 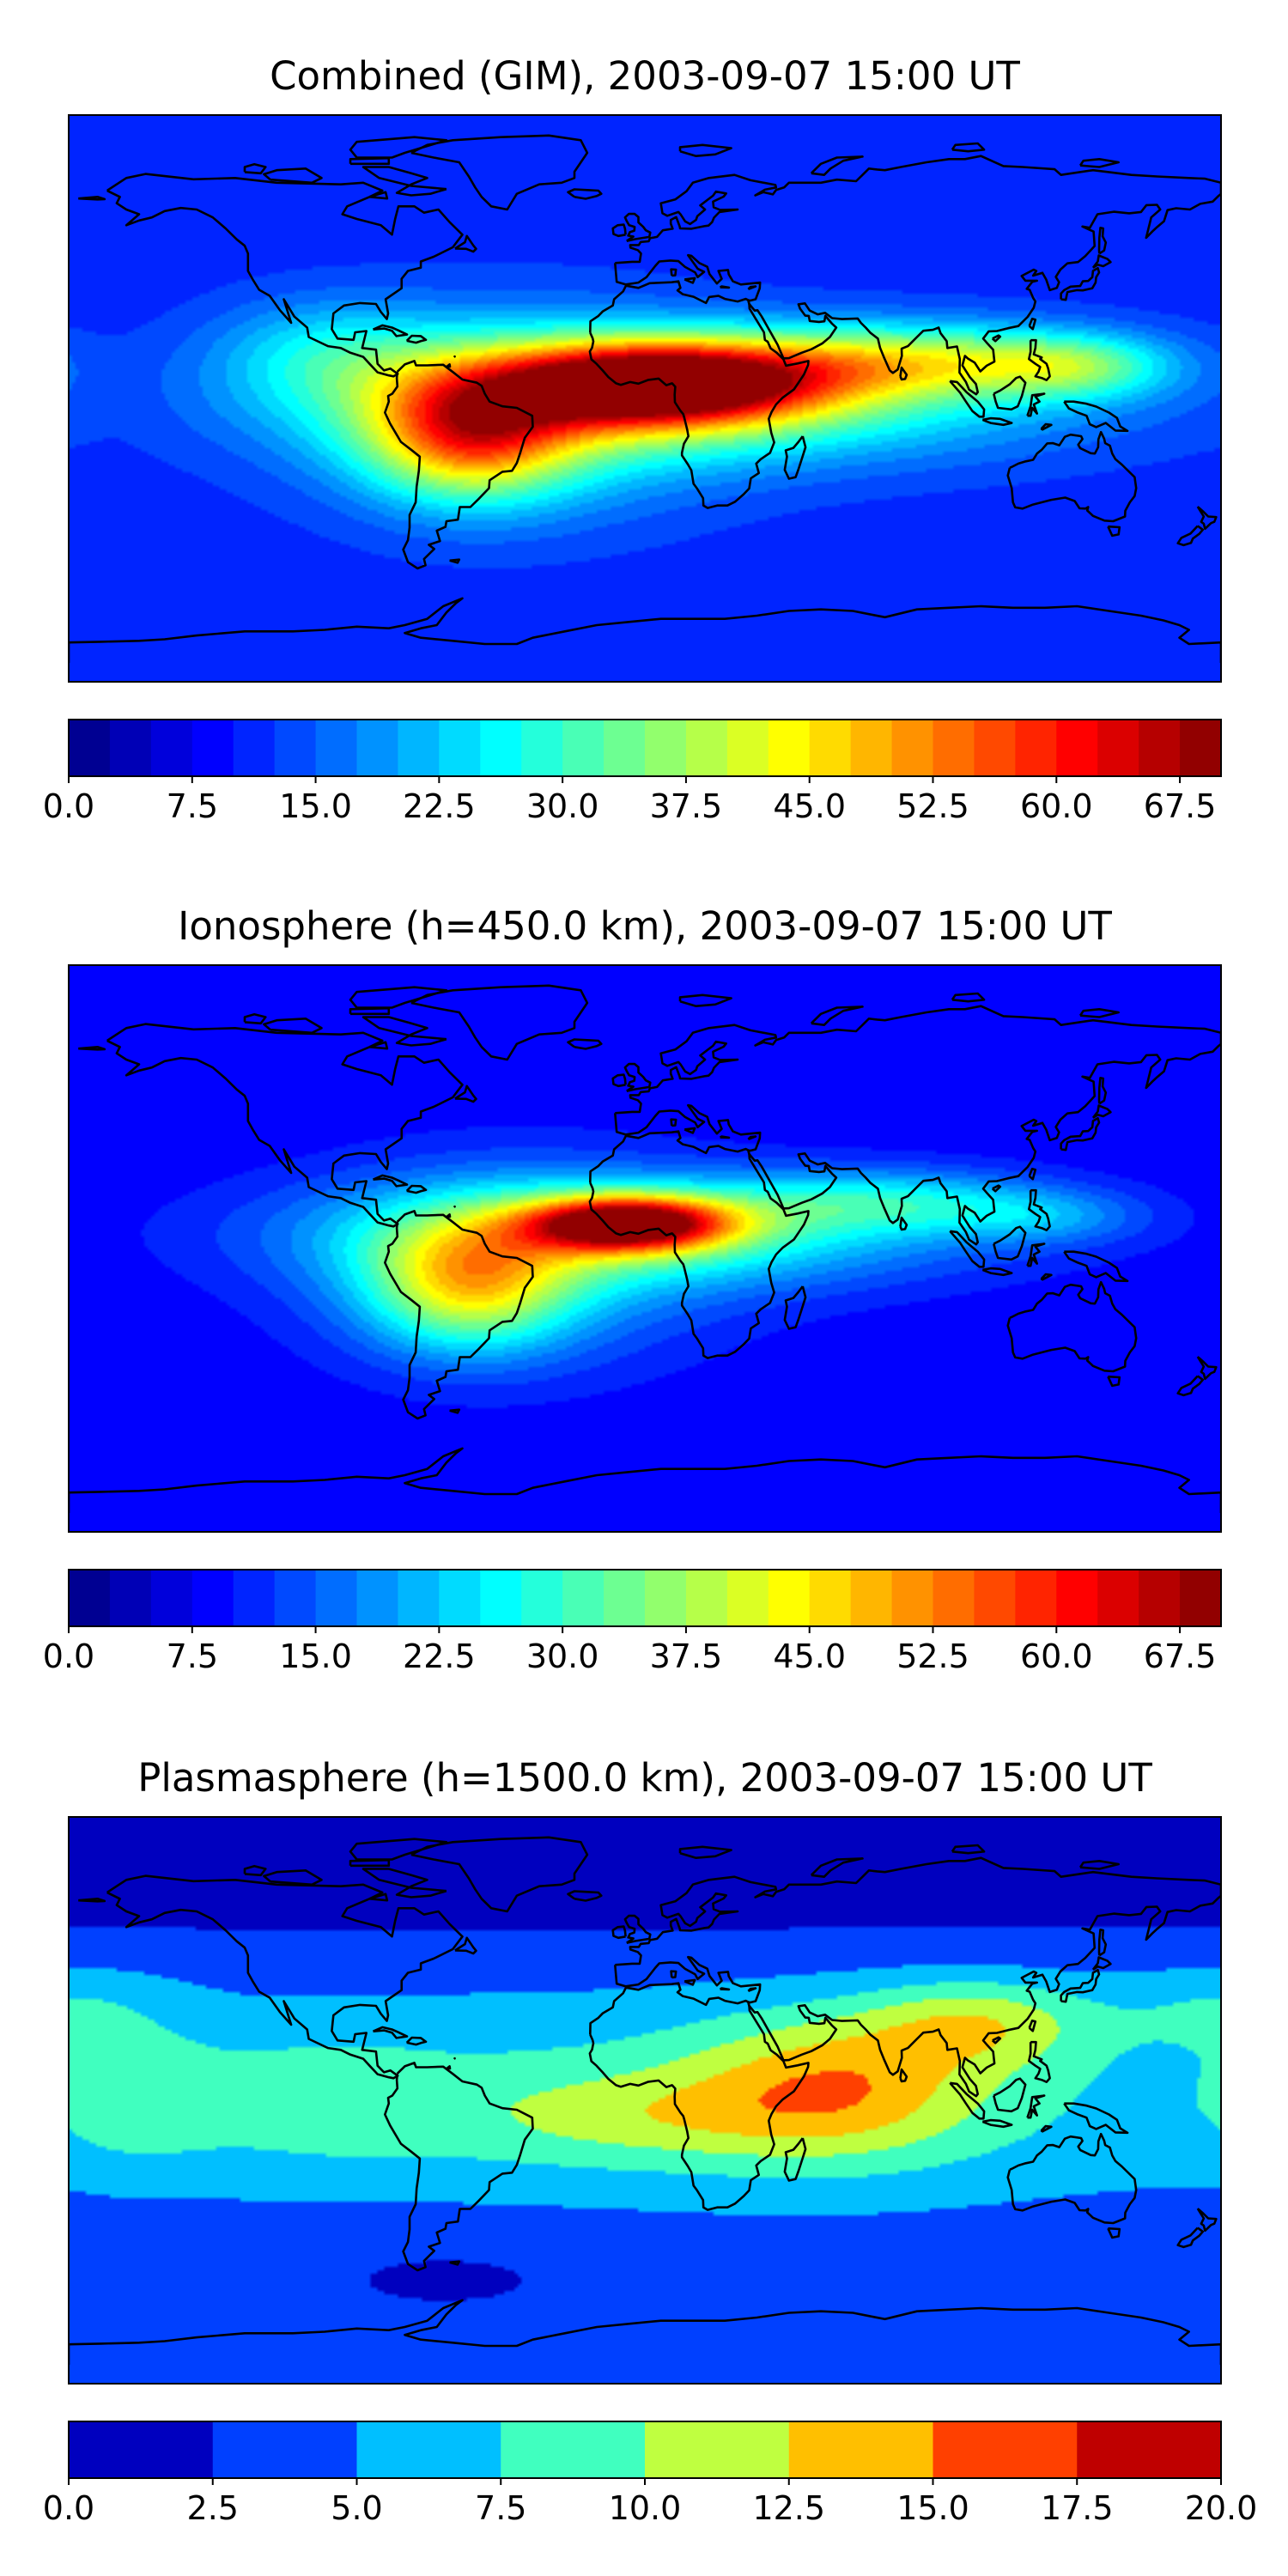 What do you see at coordinates (619, 1080) in the screenshot?
I see `coastline-ireland` at bounding box center [619, 1080].